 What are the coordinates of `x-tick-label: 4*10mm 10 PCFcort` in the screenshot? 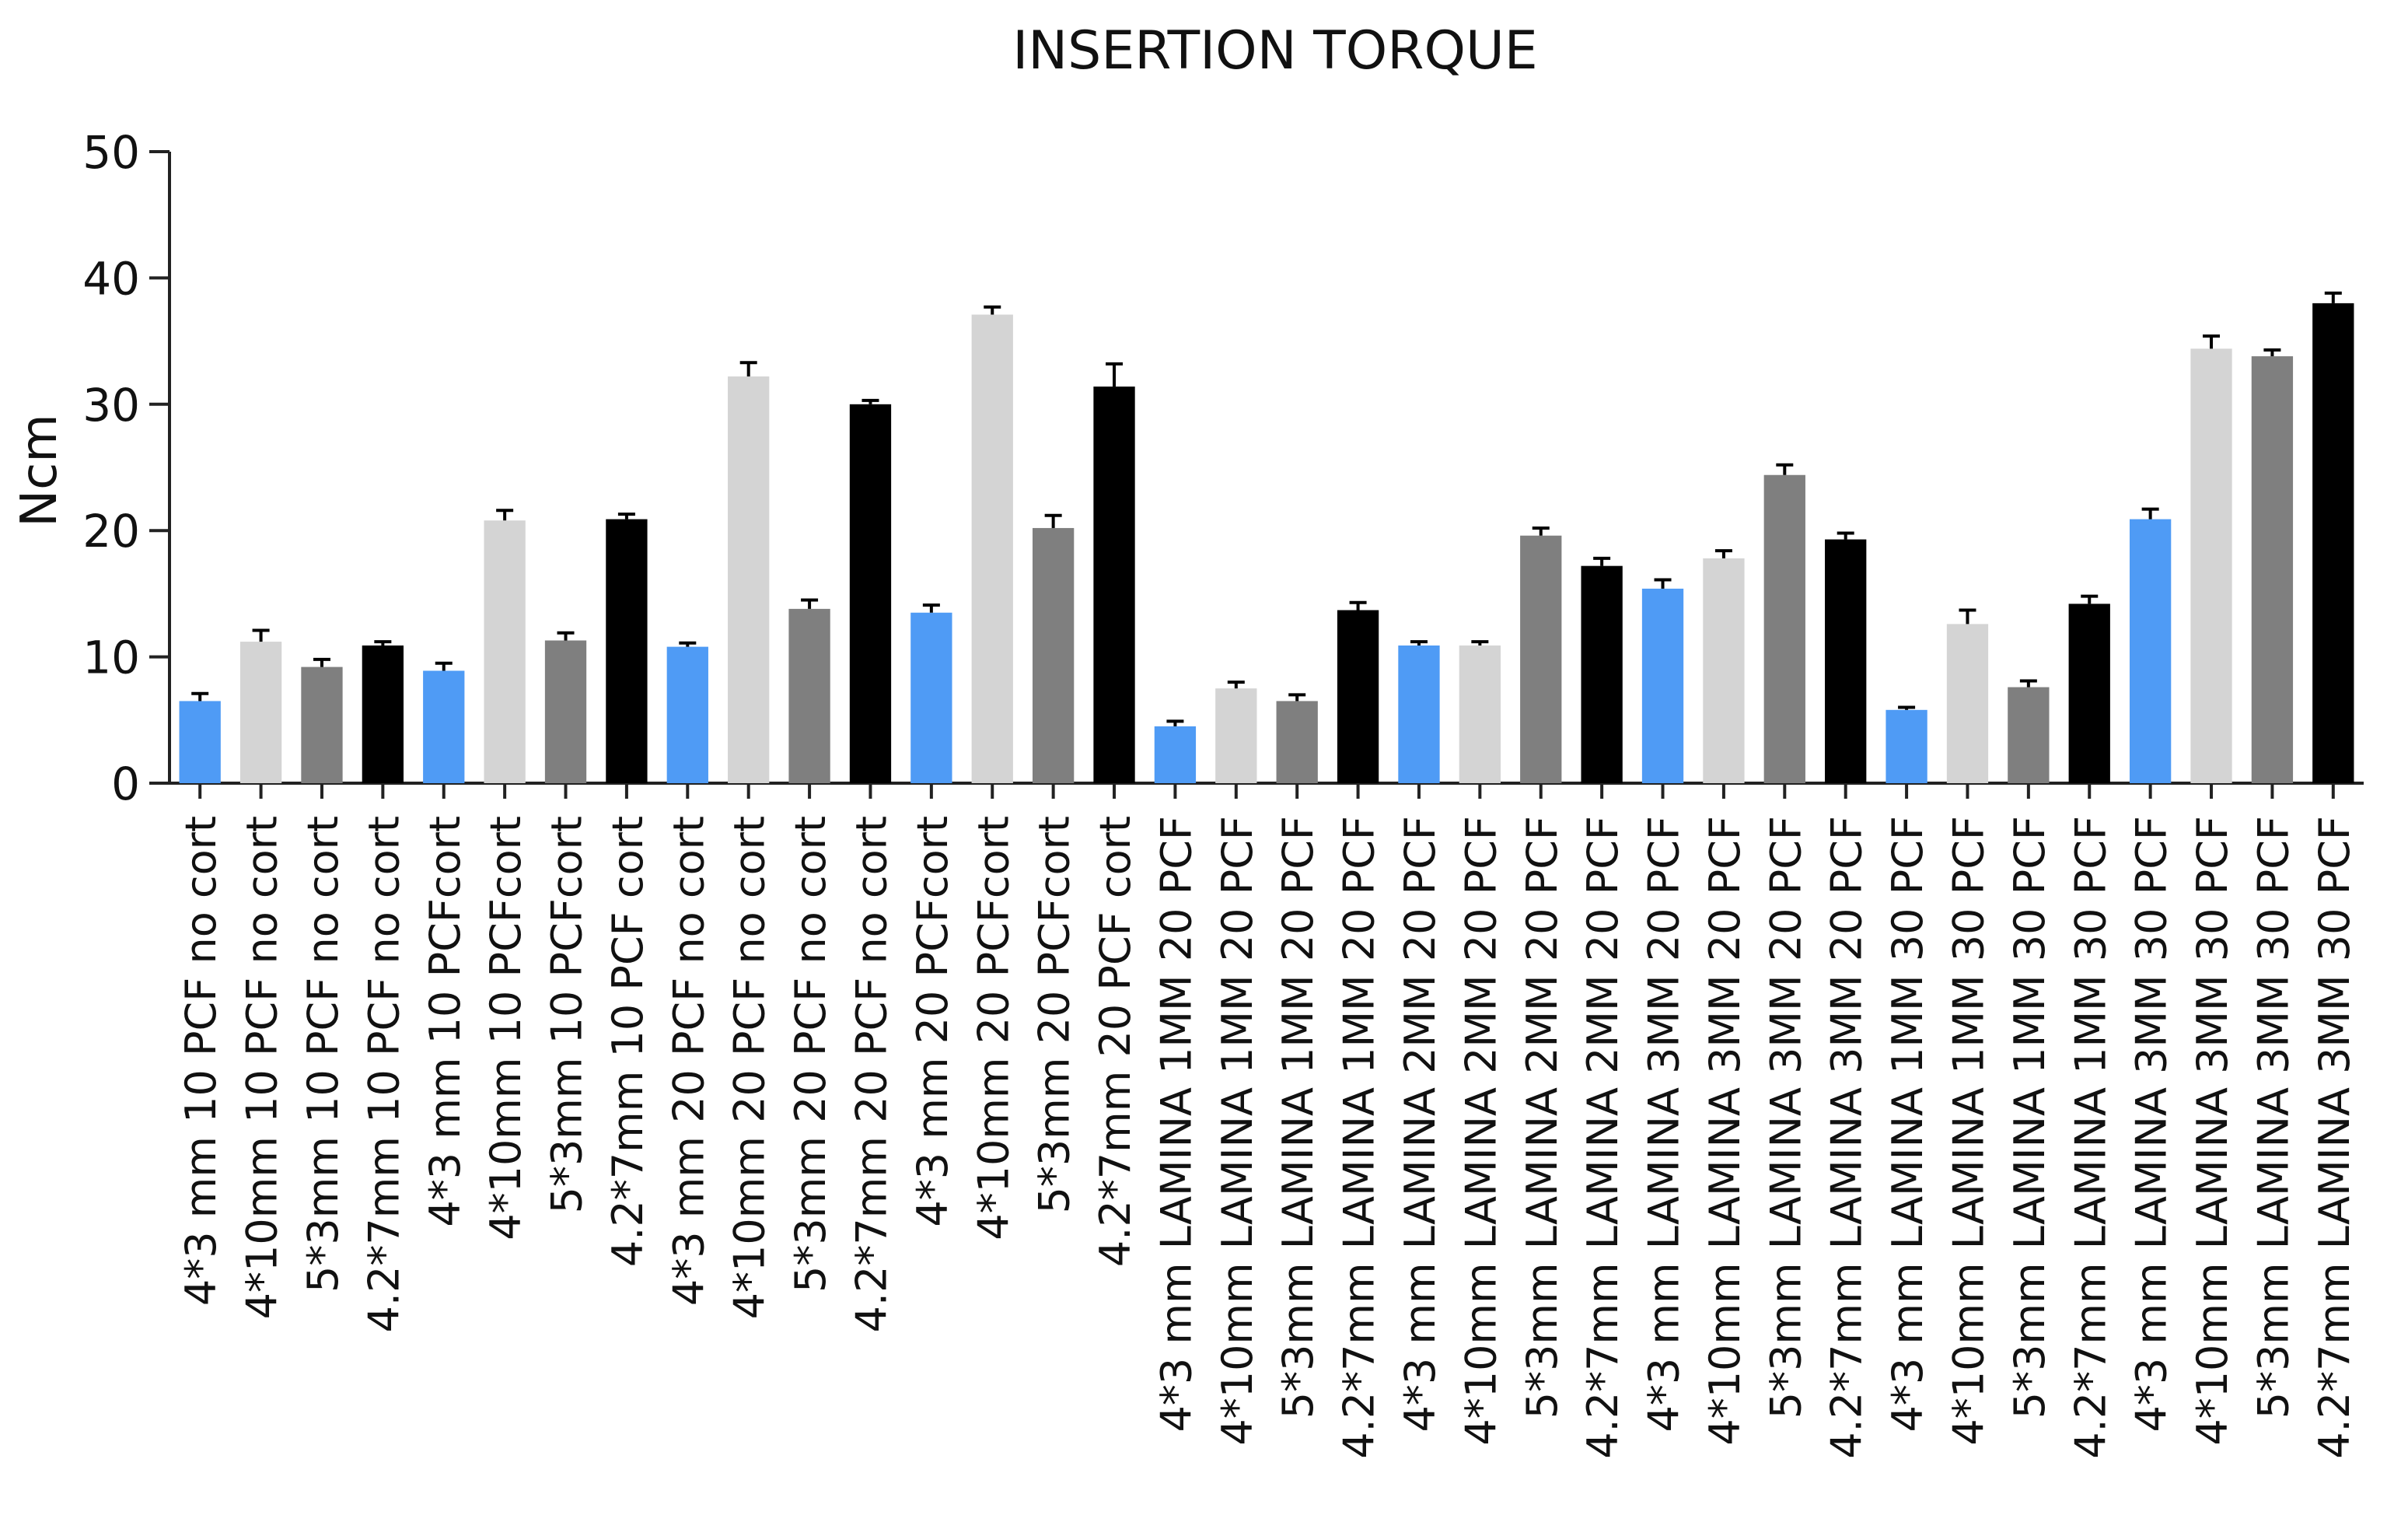 It's located at (505, 1028).